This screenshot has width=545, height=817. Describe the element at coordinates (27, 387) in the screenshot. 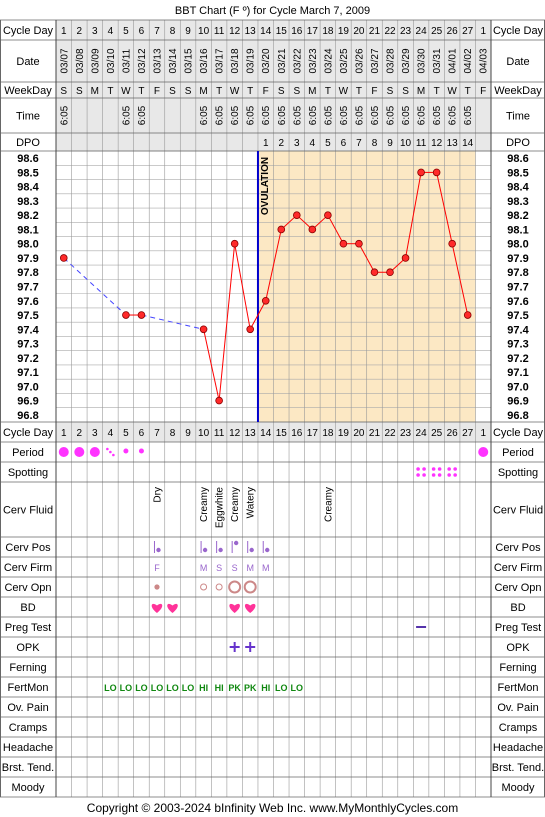

I see `y-tick-label: 97.0` at that location.